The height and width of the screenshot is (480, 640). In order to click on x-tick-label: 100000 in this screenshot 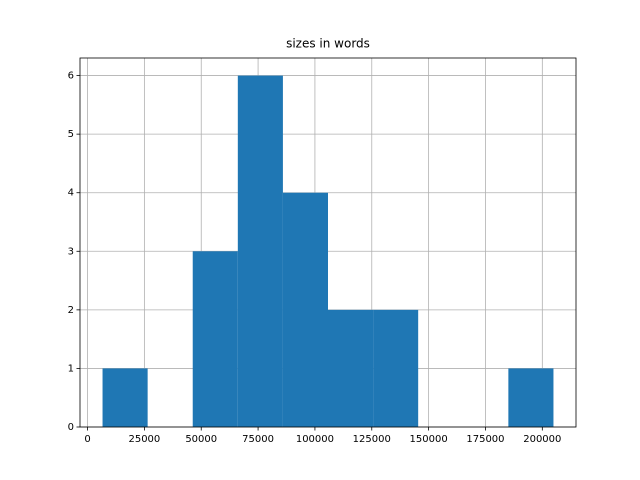, I will do `click(315, 439)`.